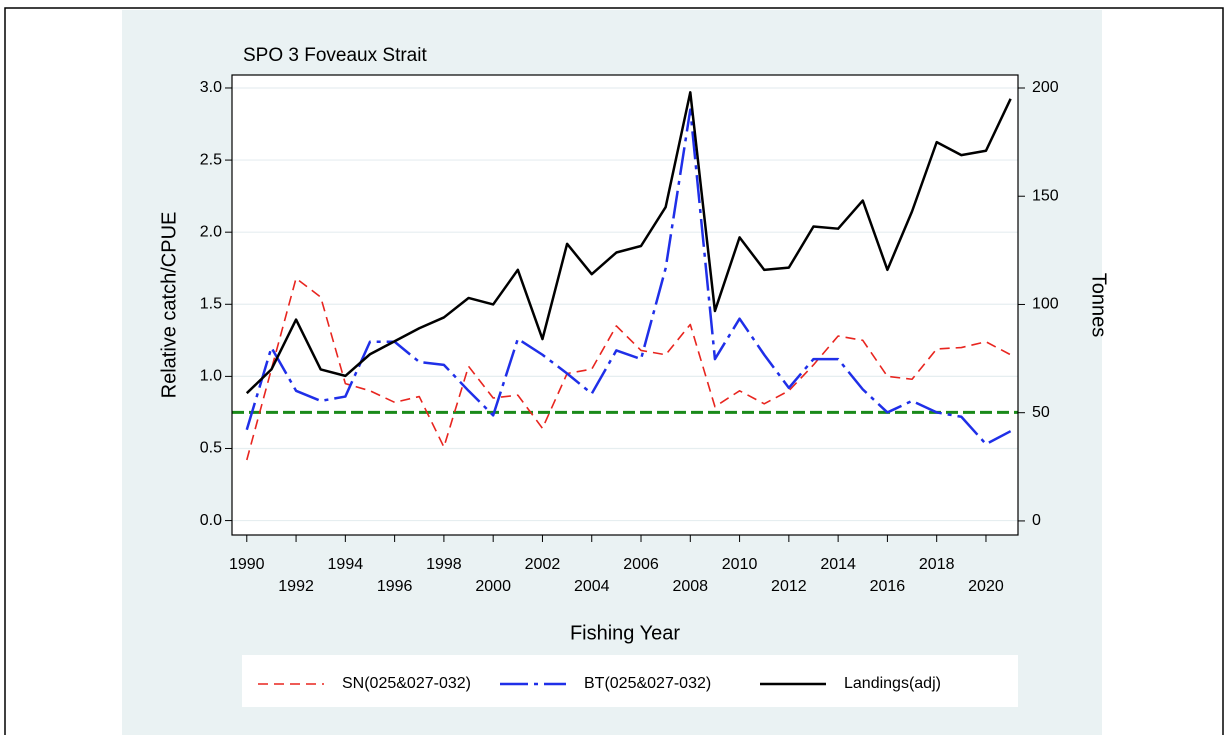  What do you see at coordinates (1045, 195) in the screenshot?
I see `y2-tick-label: 150` at bounding box center [1045, 195].